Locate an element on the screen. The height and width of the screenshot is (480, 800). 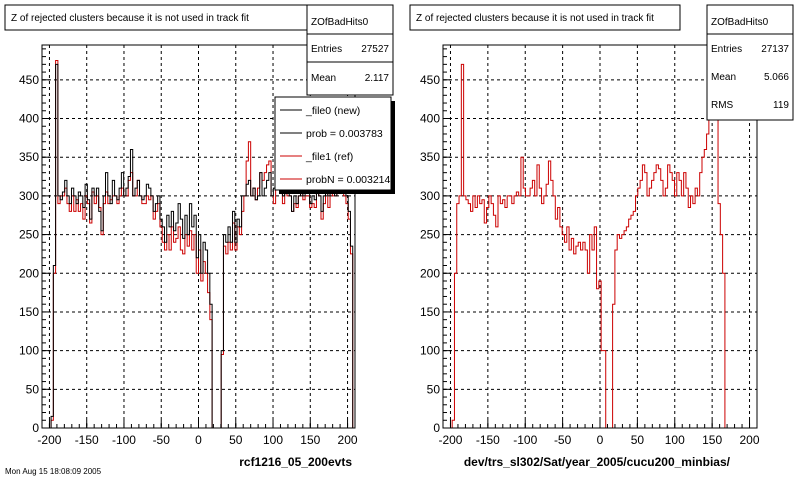
left-title-box is located at coordinates (156, 17).